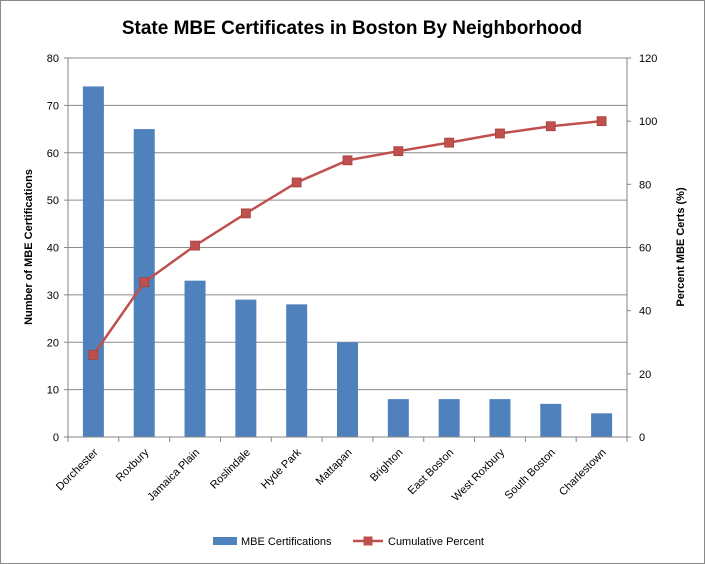 This screenshot has width=705, height=564. What do you see at coordinates (436, 542) in the screenshot?
I see `legend-line-label: Cumulative Percent` at bounding box center [436, 542].